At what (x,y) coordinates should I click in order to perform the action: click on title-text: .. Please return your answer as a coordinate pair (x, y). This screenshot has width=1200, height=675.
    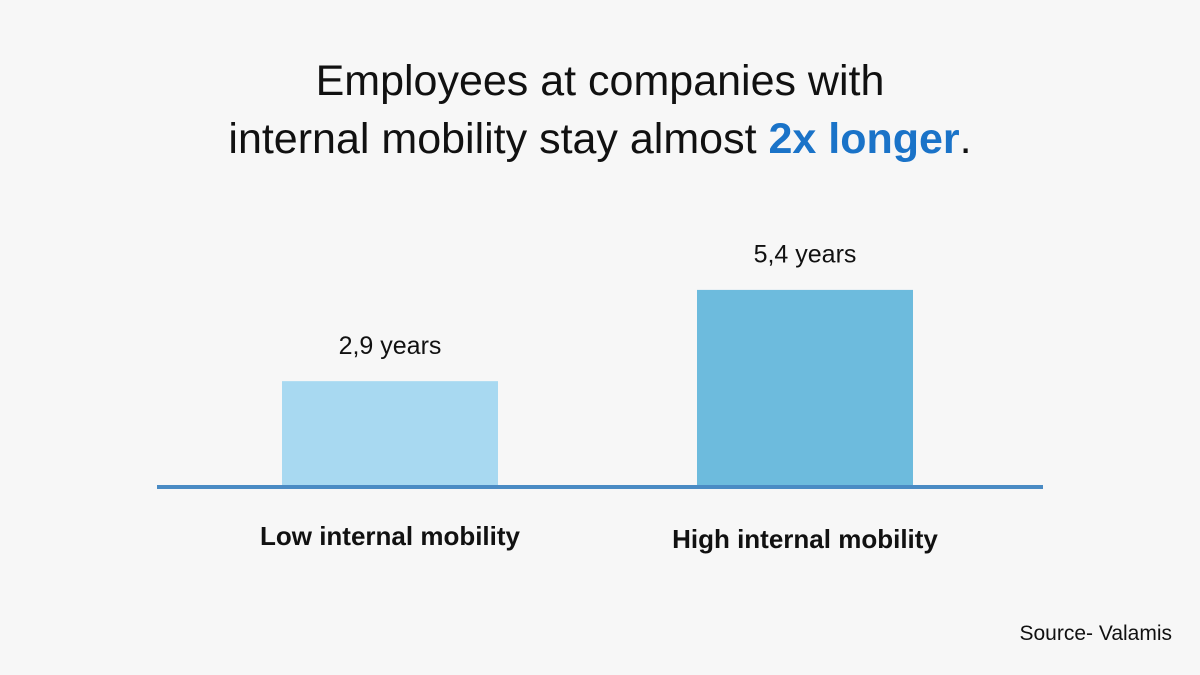
    Looking at the image, I should click on (965, 139).